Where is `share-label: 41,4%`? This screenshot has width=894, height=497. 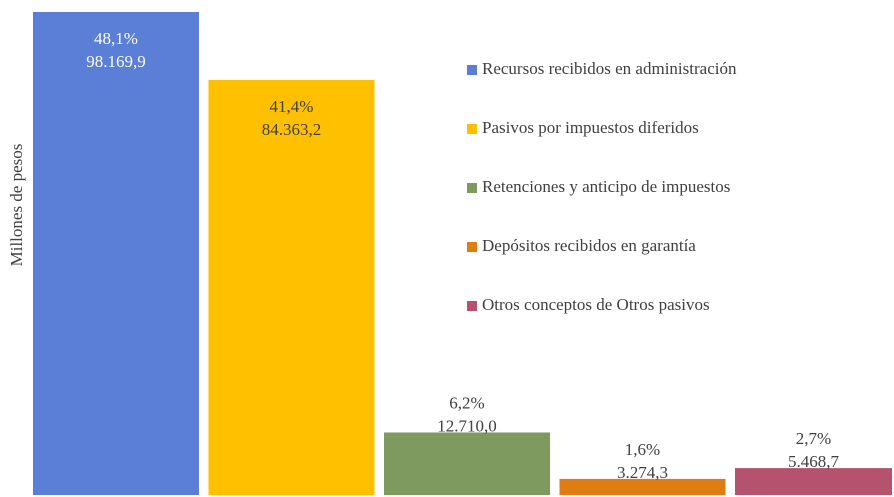 share-label: 41,4% is located at coordinates (292, 106).